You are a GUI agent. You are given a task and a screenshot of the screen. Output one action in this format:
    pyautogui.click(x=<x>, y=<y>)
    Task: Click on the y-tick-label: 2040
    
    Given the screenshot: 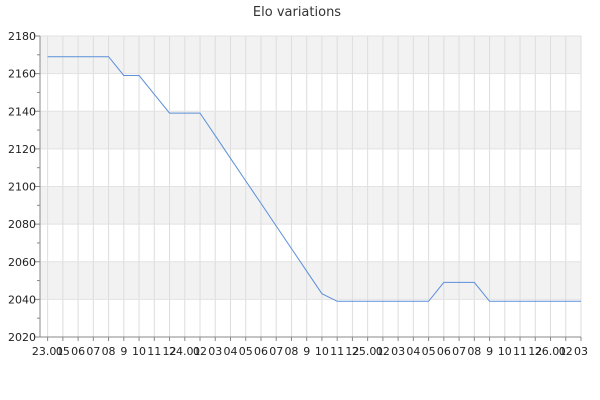 What is the action you would take?
    pyautogui.click(x=22, y=299)
    